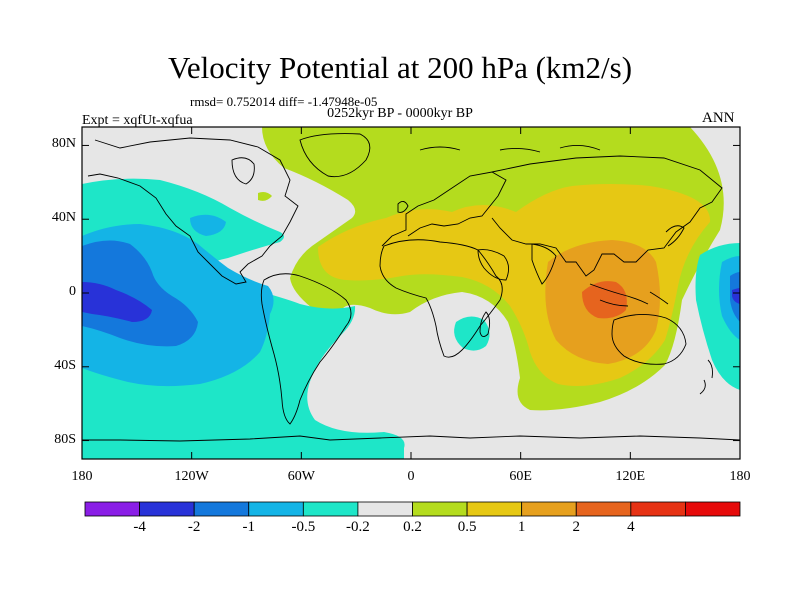 Image resolution: width=800 pixels, height=600 pixels. What do you see at coordinates (301, 476) in the screenshot?
I see `lon-label: 60W` at bounding box center [301, 476].